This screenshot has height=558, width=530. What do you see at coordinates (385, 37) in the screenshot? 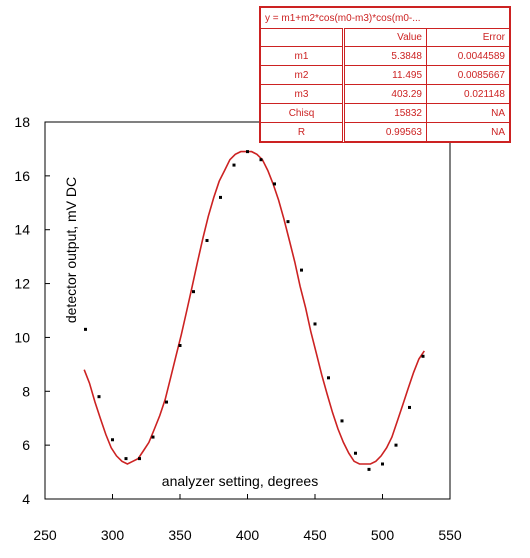
I see `header-value: Value` at bounding box center [385, 37].